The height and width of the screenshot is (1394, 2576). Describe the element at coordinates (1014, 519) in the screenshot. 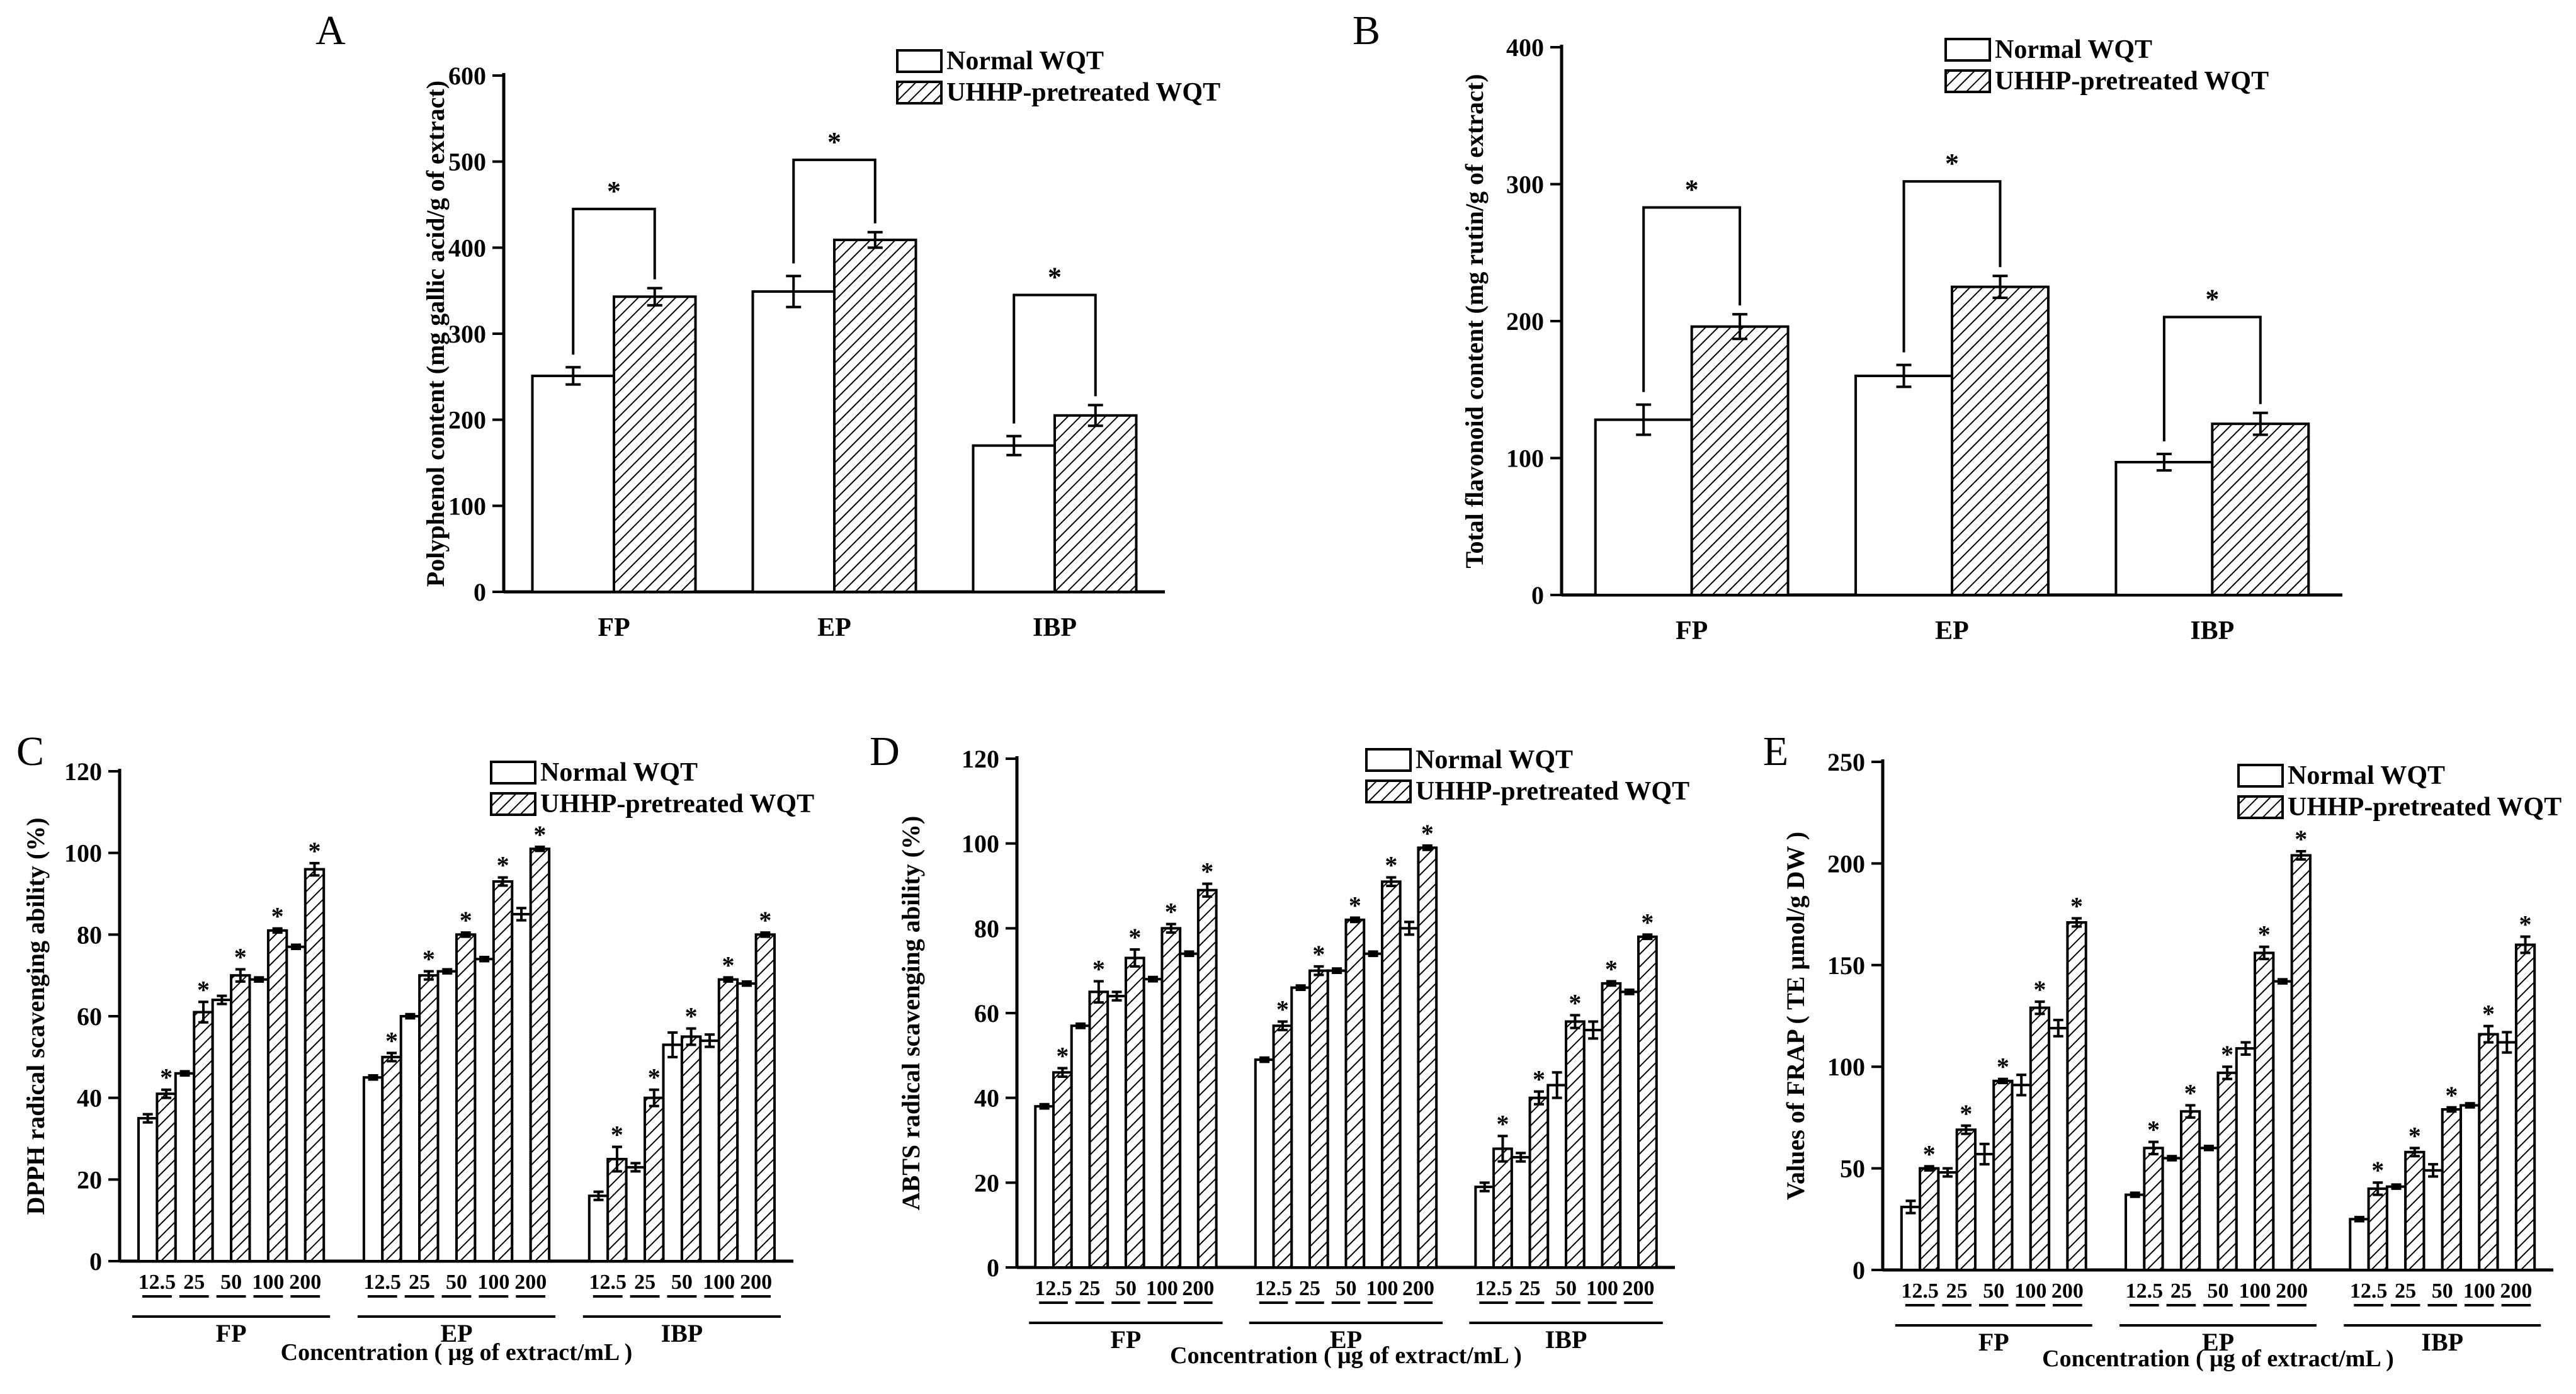

I see `bar-normal-ibp` at that location.